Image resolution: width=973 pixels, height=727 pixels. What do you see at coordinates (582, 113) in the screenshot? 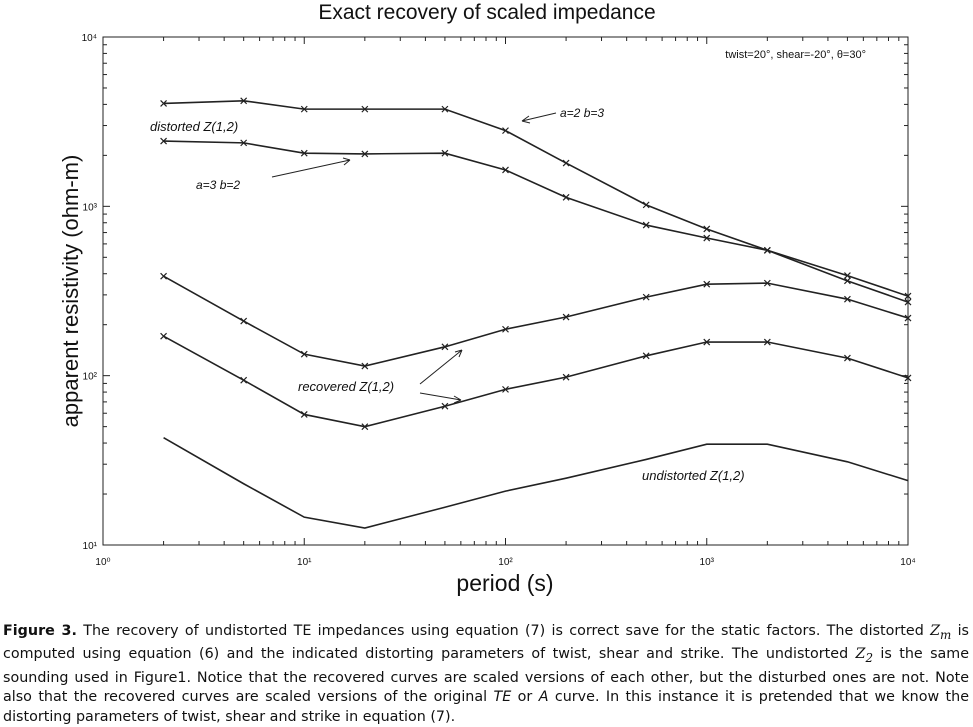
I see `annotation: a=2 b=3` at bounding box center [582, 113].